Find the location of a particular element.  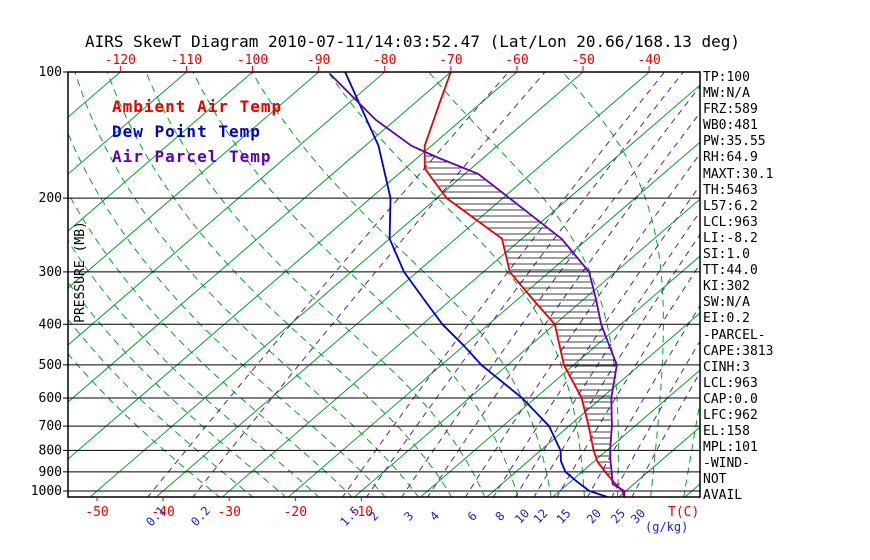

stat-line: EL:158 is located at coordinates (726, 432).